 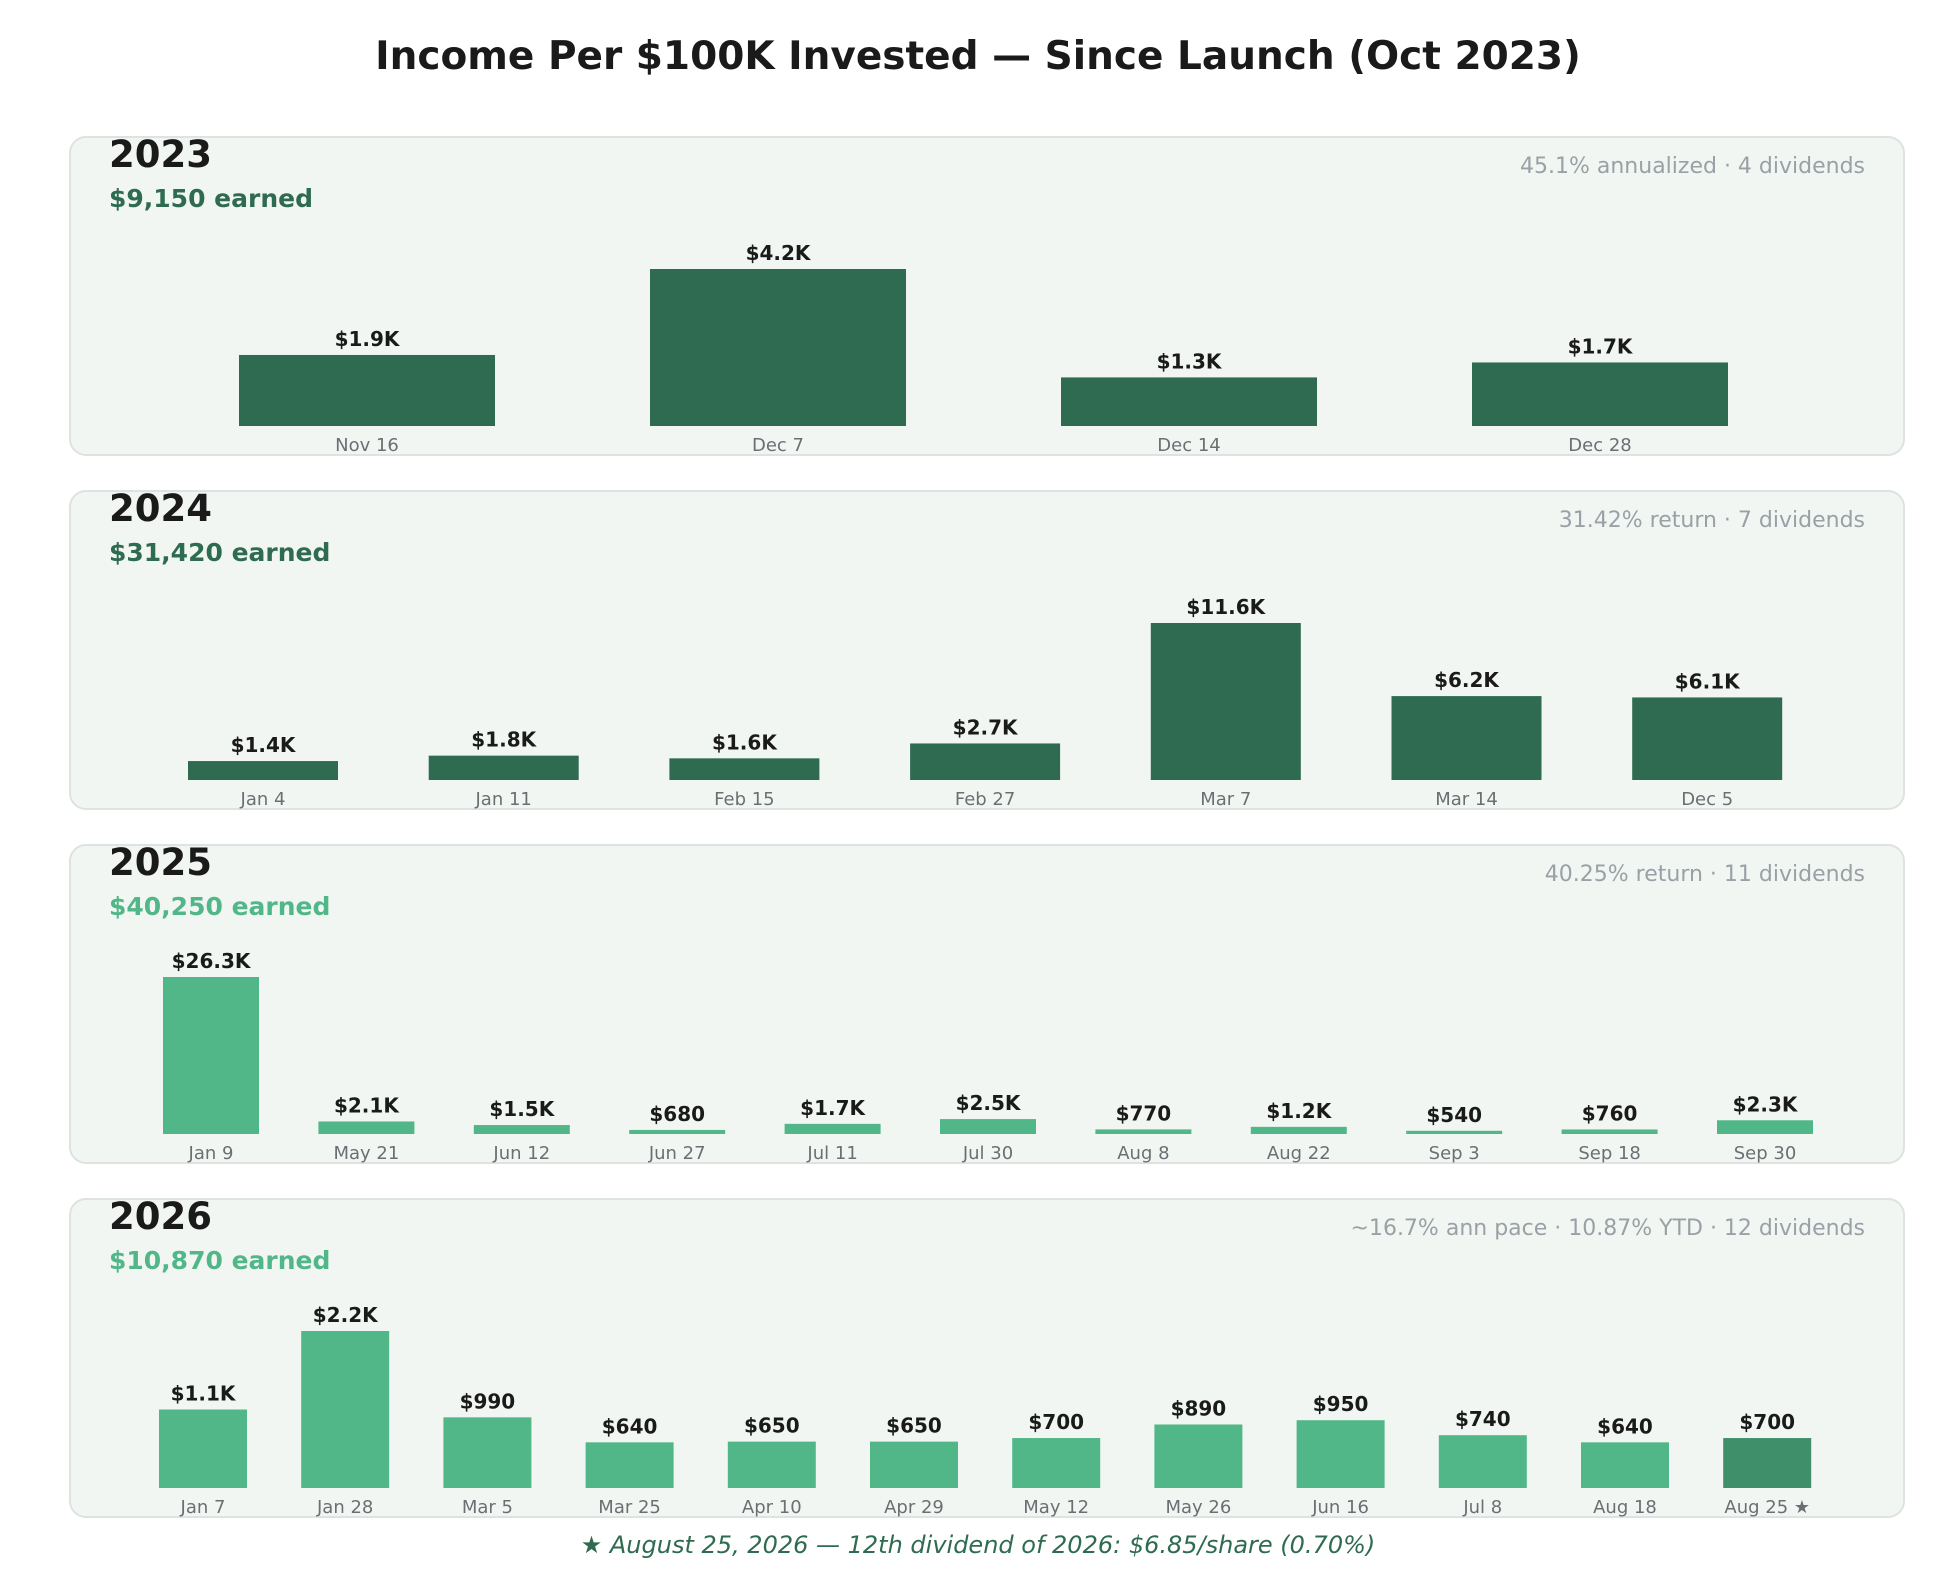 I want to click on data-label: $650, so click(x=772, y=1426).